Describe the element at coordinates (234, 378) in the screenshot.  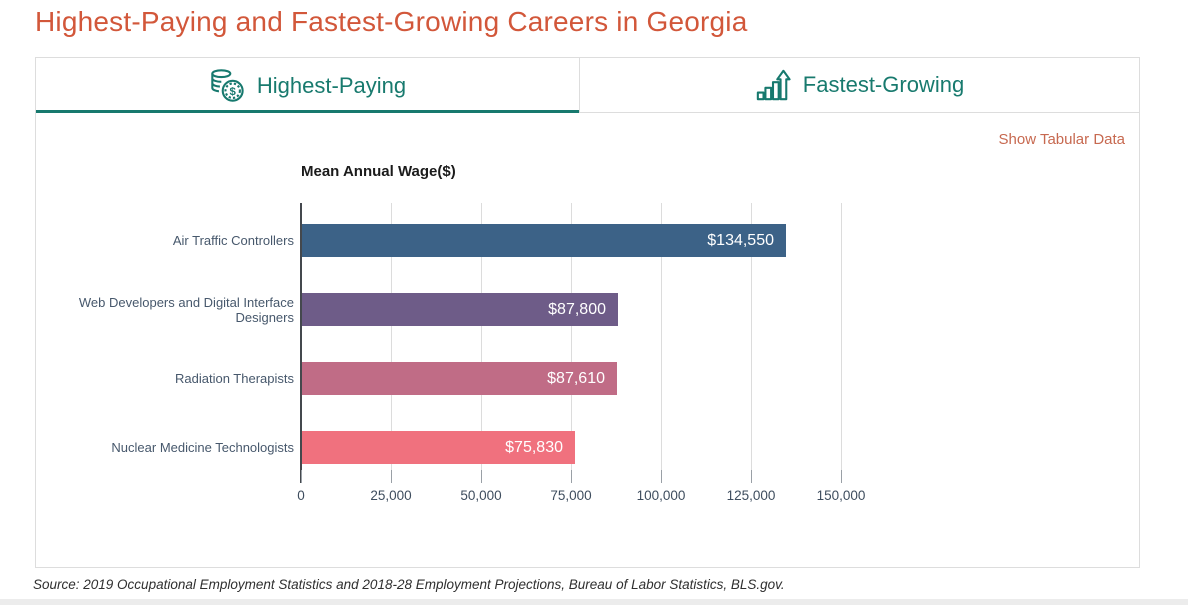
I see `category-label: Radiation Therapists` at that location.